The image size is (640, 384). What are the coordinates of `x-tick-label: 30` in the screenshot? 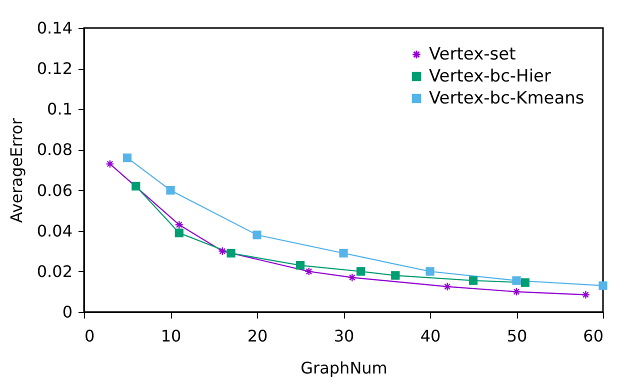 It's located at (344, 336).